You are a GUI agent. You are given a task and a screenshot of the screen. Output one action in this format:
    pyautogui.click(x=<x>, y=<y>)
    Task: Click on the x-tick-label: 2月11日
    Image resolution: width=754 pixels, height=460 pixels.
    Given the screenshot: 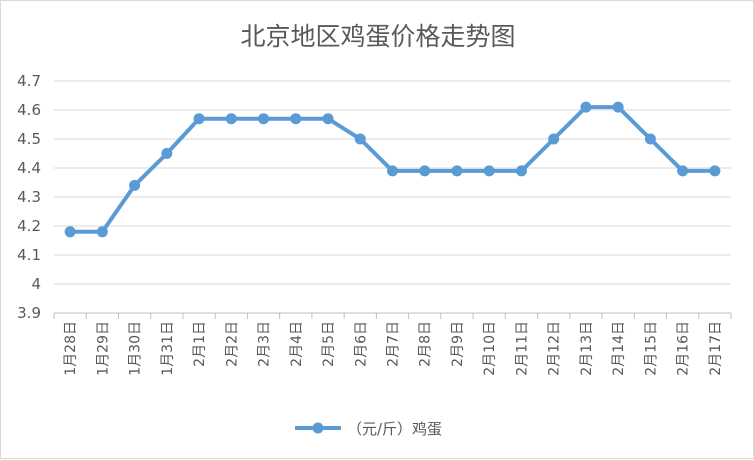 What is the action you would take?
    pyautogui.click(x=522, y=348)
    